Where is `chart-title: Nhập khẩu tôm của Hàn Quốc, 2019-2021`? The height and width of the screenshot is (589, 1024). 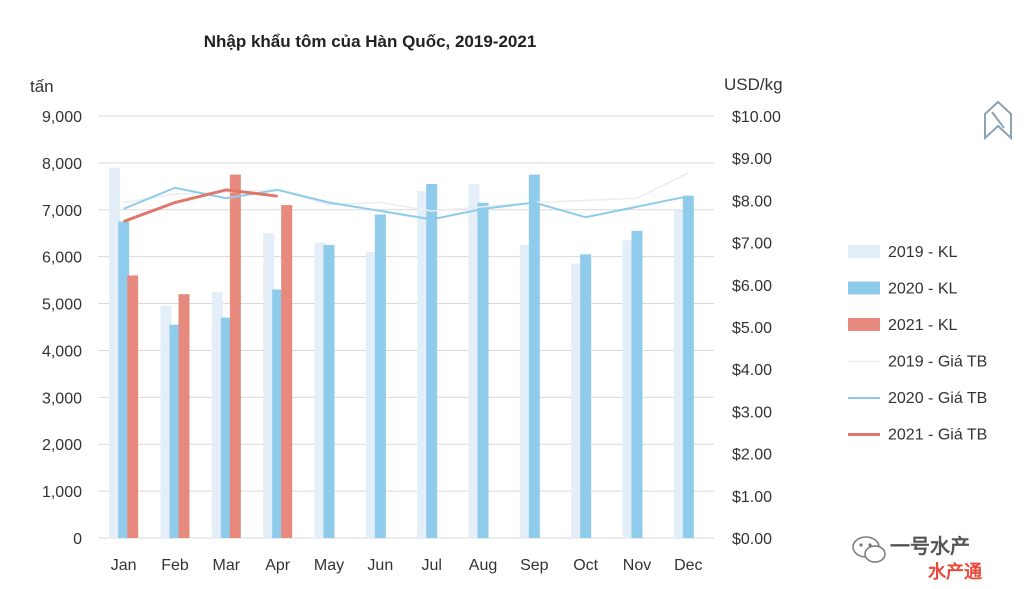 chart-title: Nhập khẩu tôm của Hàn Quốc, 2019-2021 is located at coordinates (370, 41).